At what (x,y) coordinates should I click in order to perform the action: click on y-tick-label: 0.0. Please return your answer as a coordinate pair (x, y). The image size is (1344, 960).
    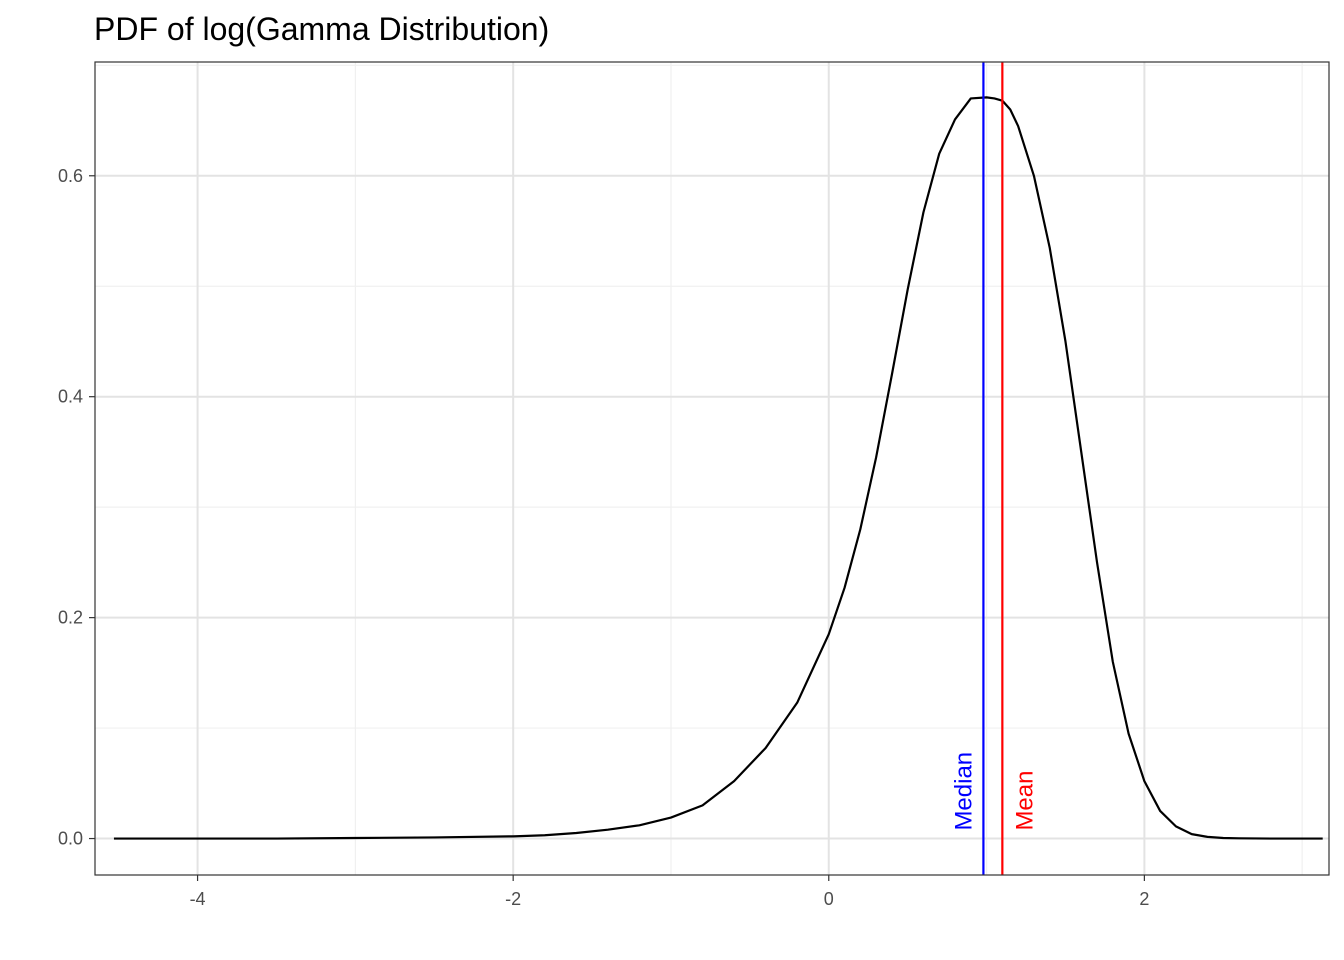
    Looking at the image, I should click on (70, 839).